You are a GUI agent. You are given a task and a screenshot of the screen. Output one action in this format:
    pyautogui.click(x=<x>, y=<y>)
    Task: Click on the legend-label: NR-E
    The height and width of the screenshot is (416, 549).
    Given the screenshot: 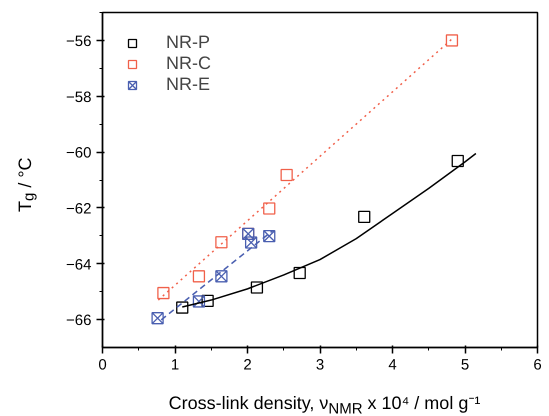 What is the action you would take?
    pyautogui.click(x=188, y=84)
    